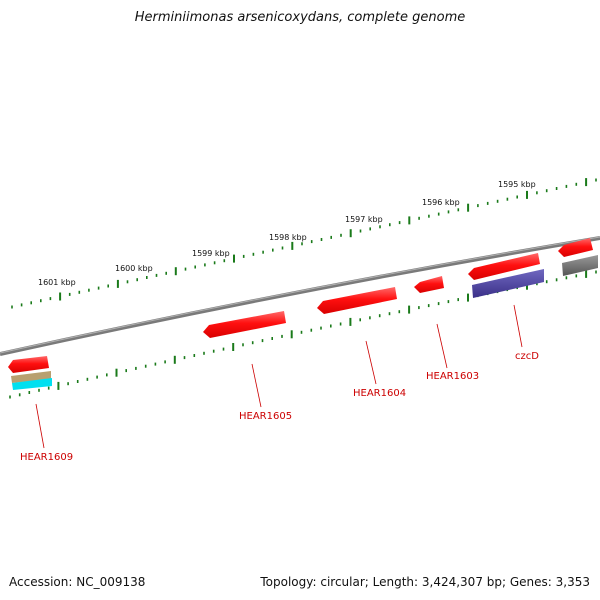 The height and width of the screenshot is (600, 600). What do you see at coordinates (442, 346) in the screenshot?
I see `leader-hear1603` at bounding box center [442, 346].